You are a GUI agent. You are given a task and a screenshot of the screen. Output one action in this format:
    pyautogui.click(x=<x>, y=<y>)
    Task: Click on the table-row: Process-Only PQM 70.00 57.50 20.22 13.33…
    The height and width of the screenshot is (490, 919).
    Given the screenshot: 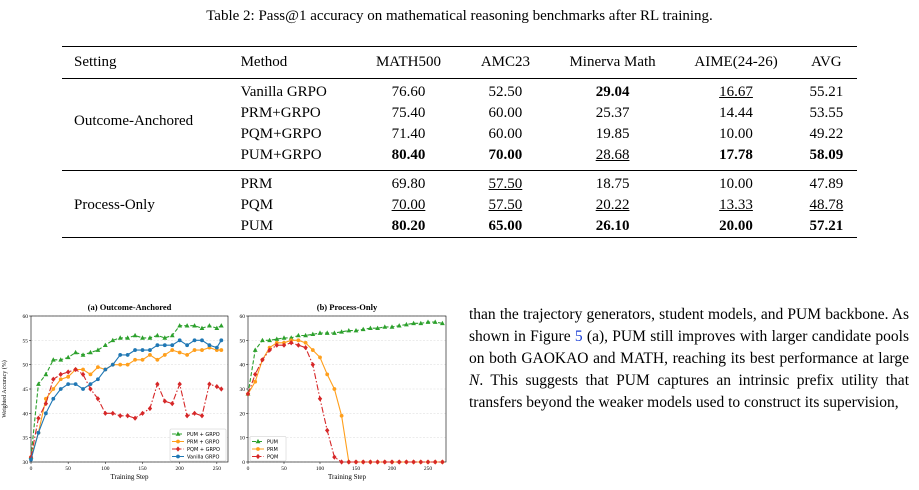 What is the action you would take?
    pyautogui.click(x=459, y=205)
    